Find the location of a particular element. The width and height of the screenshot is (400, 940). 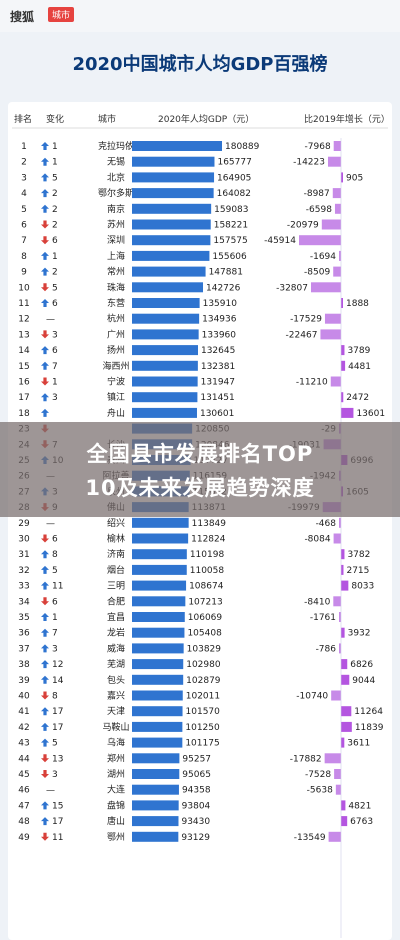

gdp-value: 110198 is located at coordinates (207, 555).